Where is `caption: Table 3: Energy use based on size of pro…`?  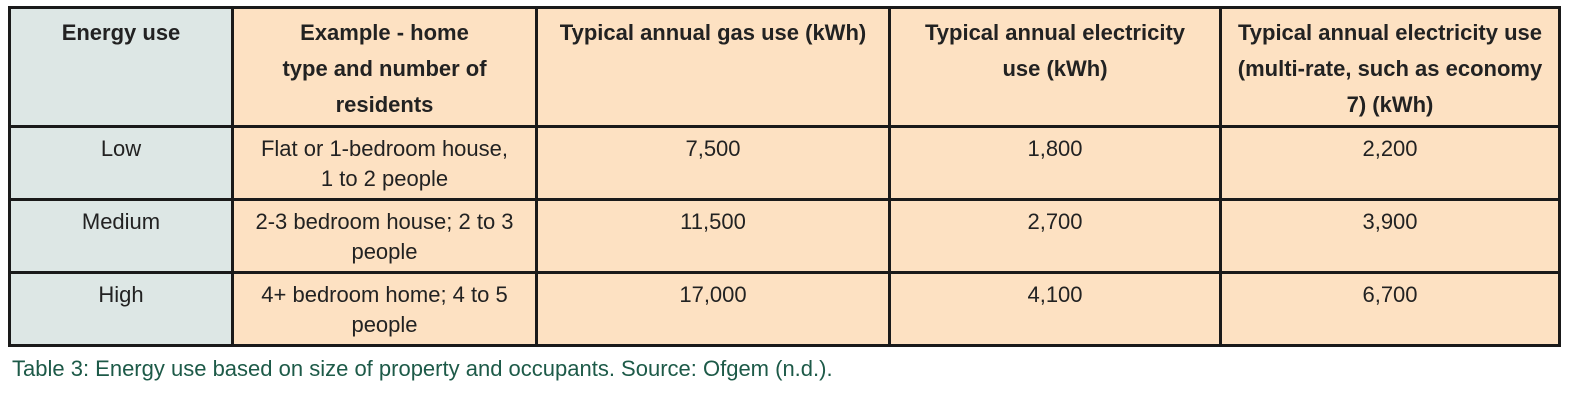
caption: Table 3: Energy use based on size of pro… is located at coordinates (422, 368).